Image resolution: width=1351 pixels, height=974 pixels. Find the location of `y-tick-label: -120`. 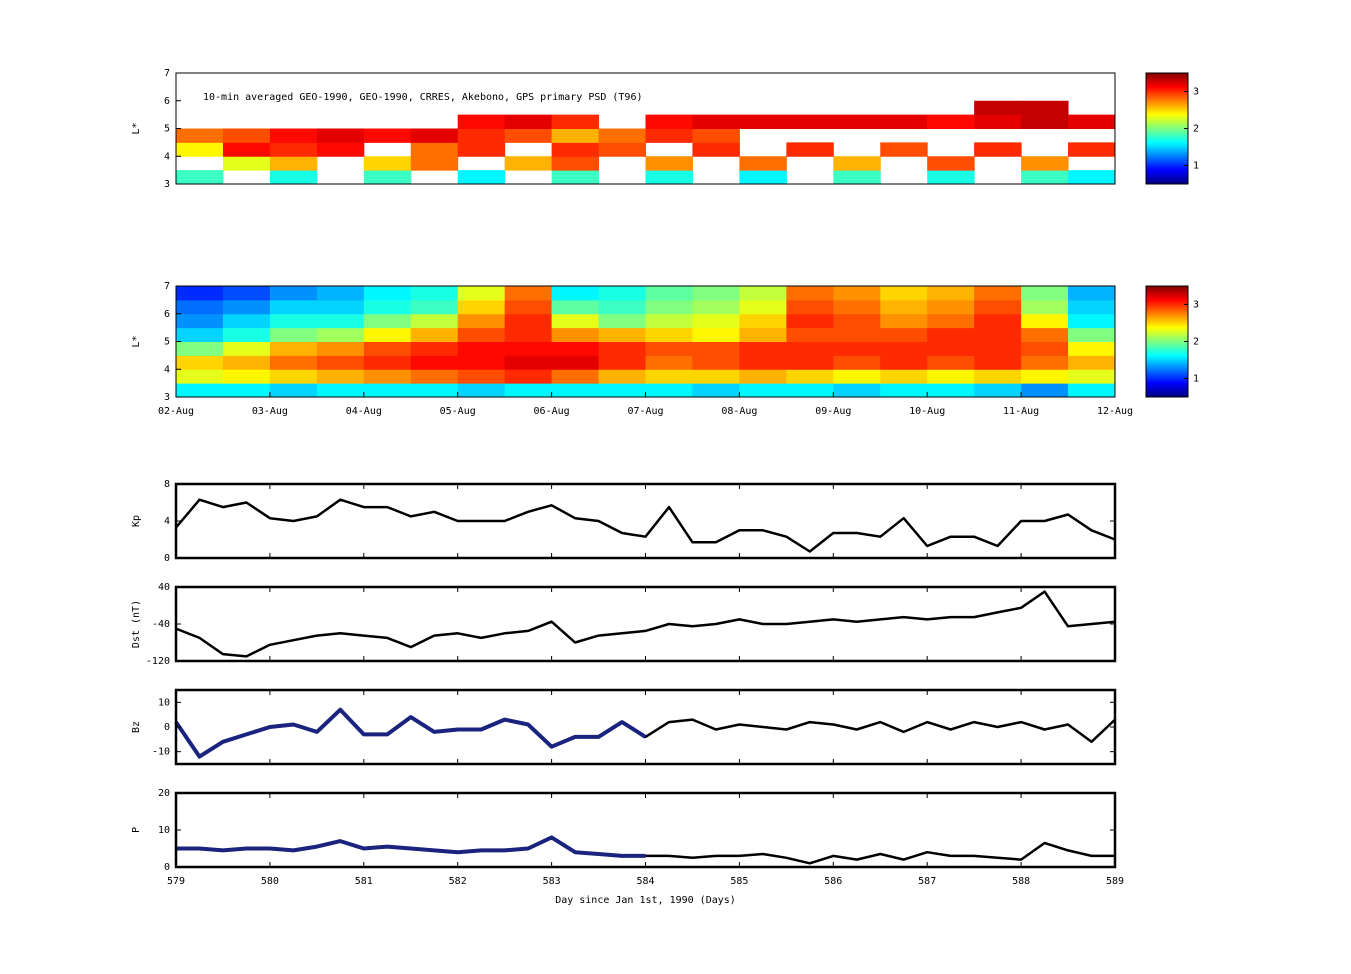

y-tick-label: -120 is located at coordinates (158, 661).